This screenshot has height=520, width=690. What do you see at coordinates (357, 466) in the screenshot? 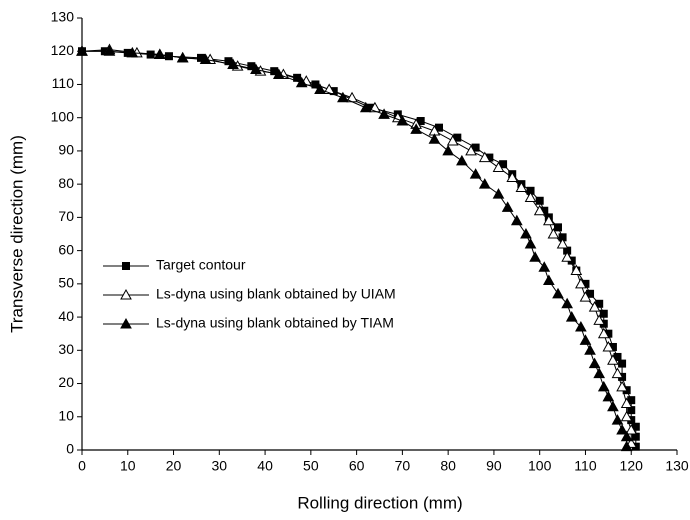
I see `x-tick-label: 60` at bounding box center [357, 466].